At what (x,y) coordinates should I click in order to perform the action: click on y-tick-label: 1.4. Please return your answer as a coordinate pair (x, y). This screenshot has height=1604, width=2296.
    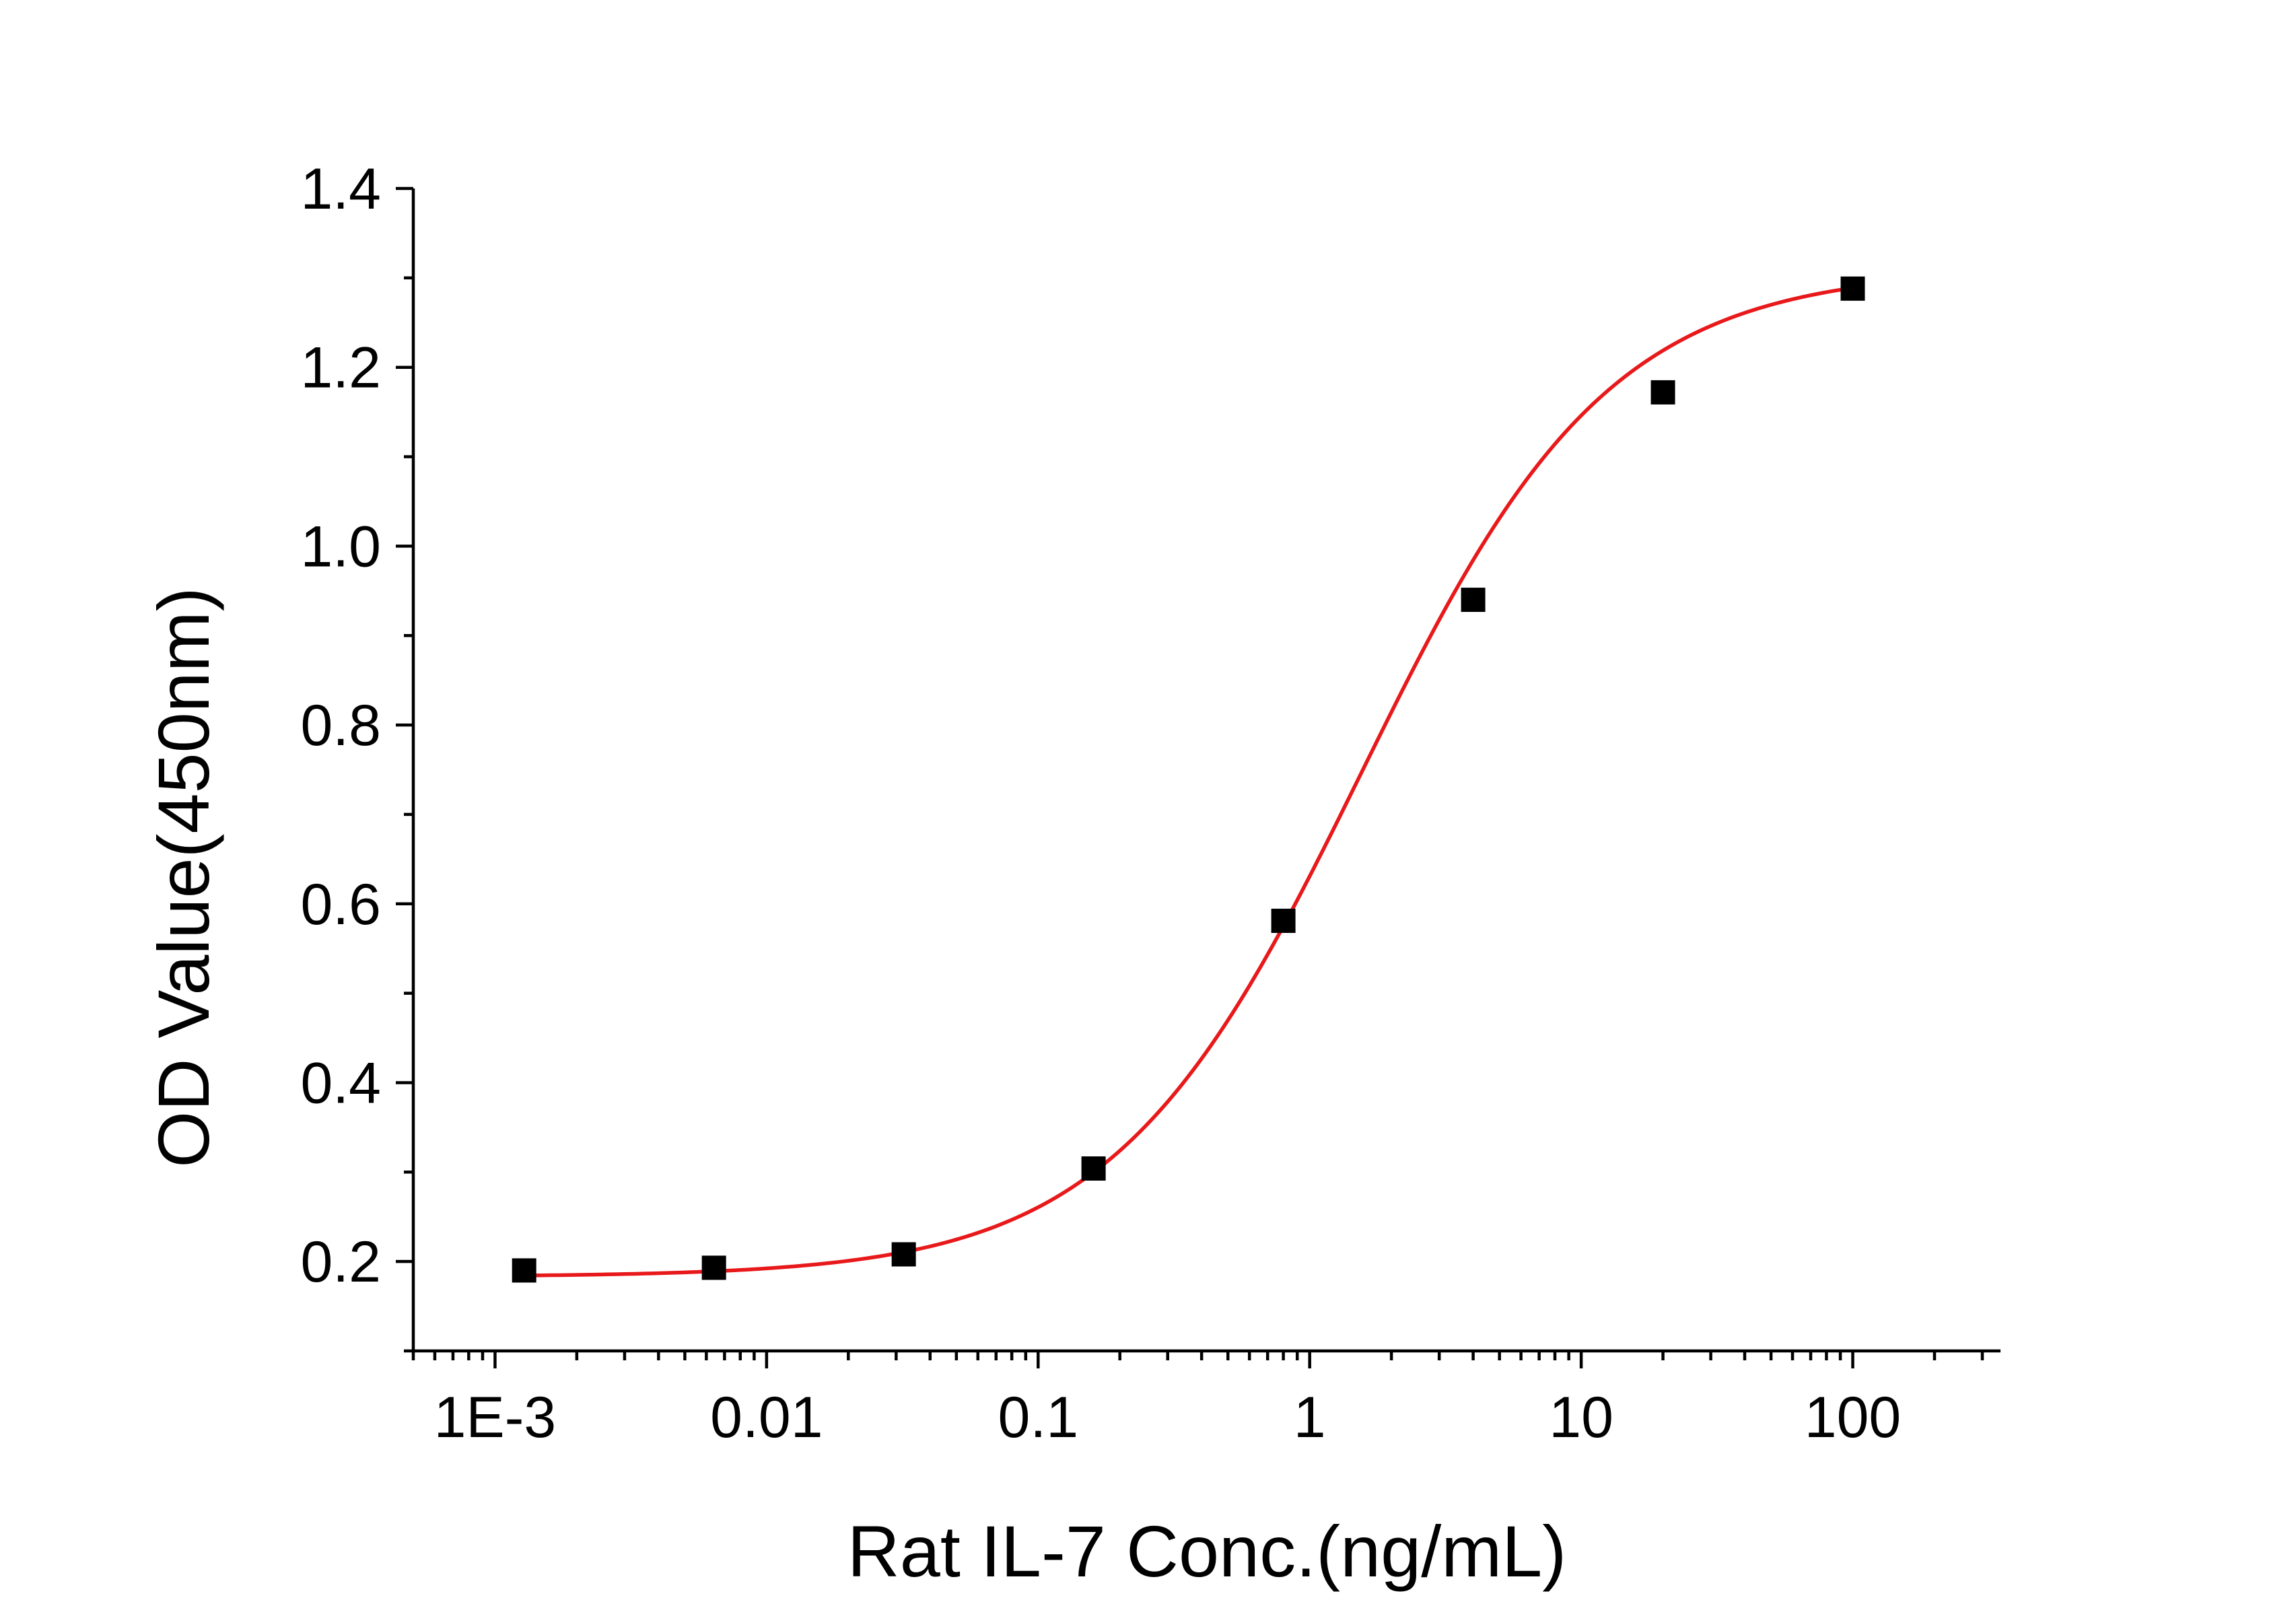
    Looking at the image, I should click on (340, 189).